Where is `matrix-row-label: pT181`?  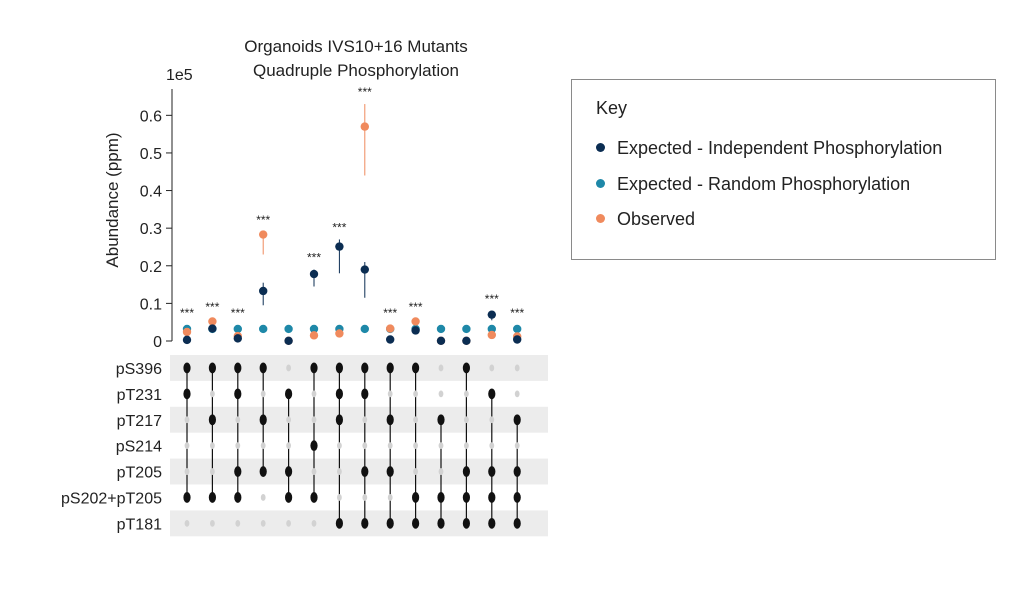
matrix-row-label: pT181 is located at coordinates (139, 524).